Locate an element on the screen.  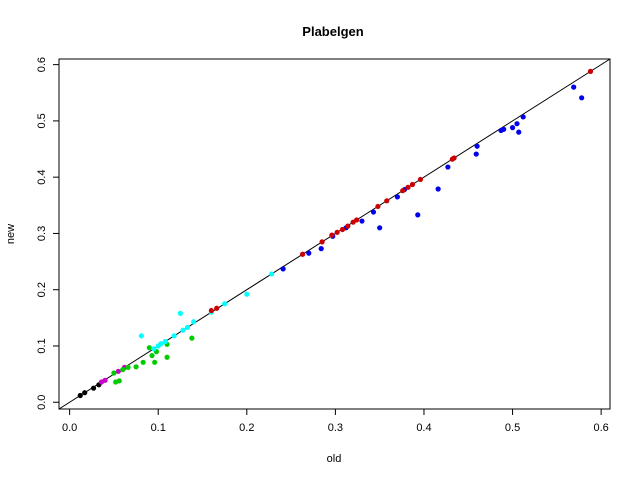
x-tick-label: 0.5 is located at coordinates (512, 428).